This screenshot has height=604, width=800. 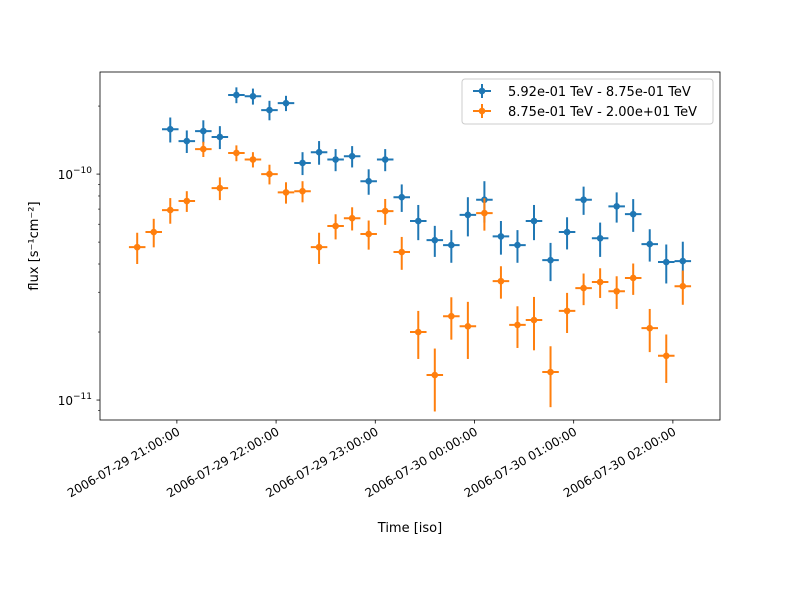 I want to click on y-tick-label: 10−11, so click(x=75, y=400).